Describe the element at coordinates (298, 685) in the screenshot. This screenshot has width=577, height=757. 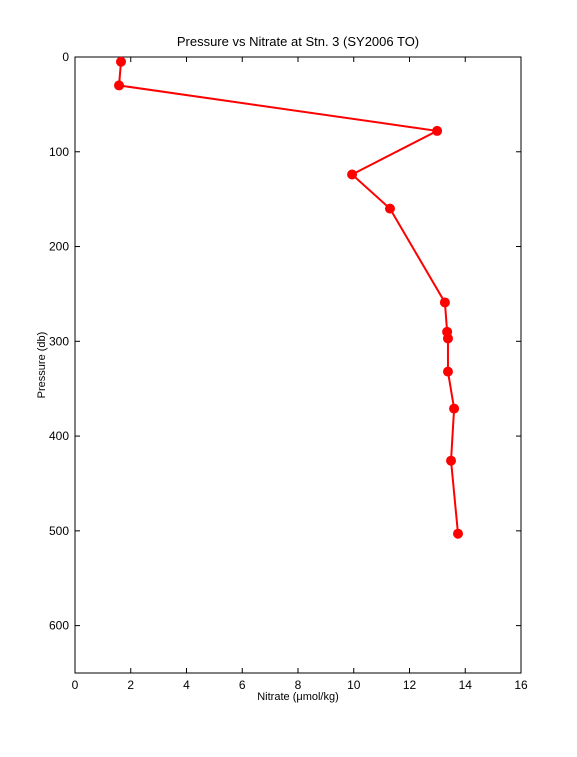
I see `x-tick-label: 8` at that location.